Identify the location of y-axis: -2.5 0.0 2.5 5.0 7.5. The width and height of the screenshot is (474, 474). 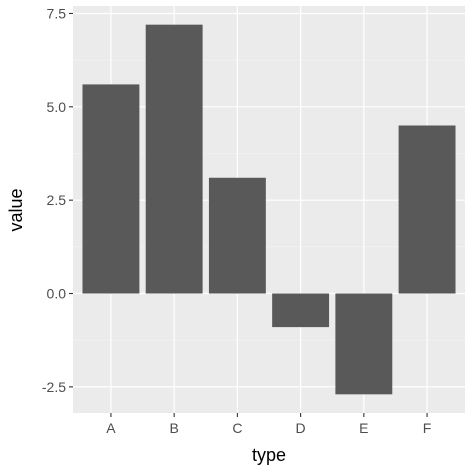
(57, 200).